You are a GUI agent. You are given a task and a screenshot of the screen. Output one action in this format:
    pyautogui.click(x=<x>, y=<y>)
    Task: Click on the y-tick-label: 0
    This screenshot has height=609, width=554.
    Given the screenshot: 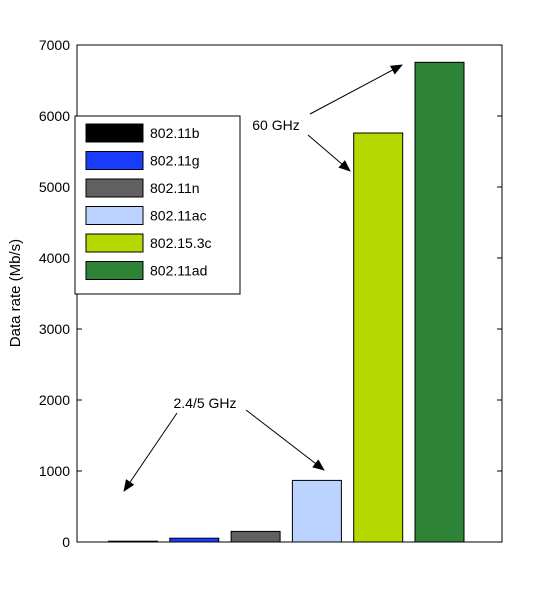 What is the action you would take?
    pyautogui.click(x=66, y=542)
    